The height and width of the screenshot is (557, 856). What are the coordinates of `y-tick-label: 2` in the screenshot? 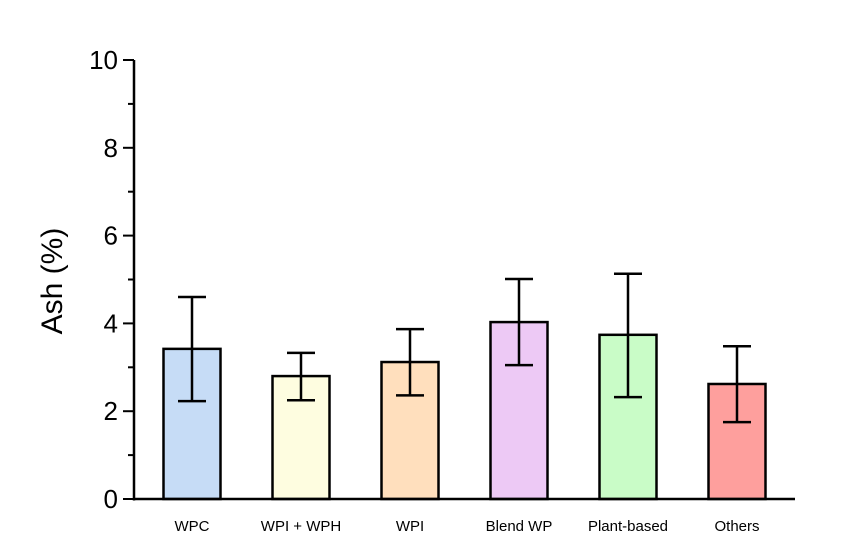 It's located at (111, 411).